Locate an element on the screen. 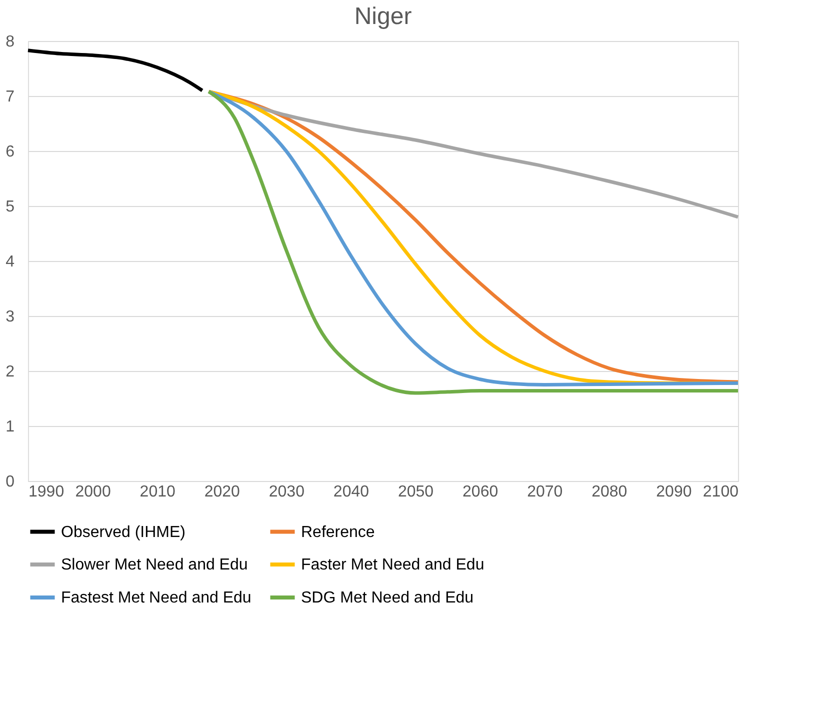  y-tick-label: 7 is located at coordinates (10, 97).